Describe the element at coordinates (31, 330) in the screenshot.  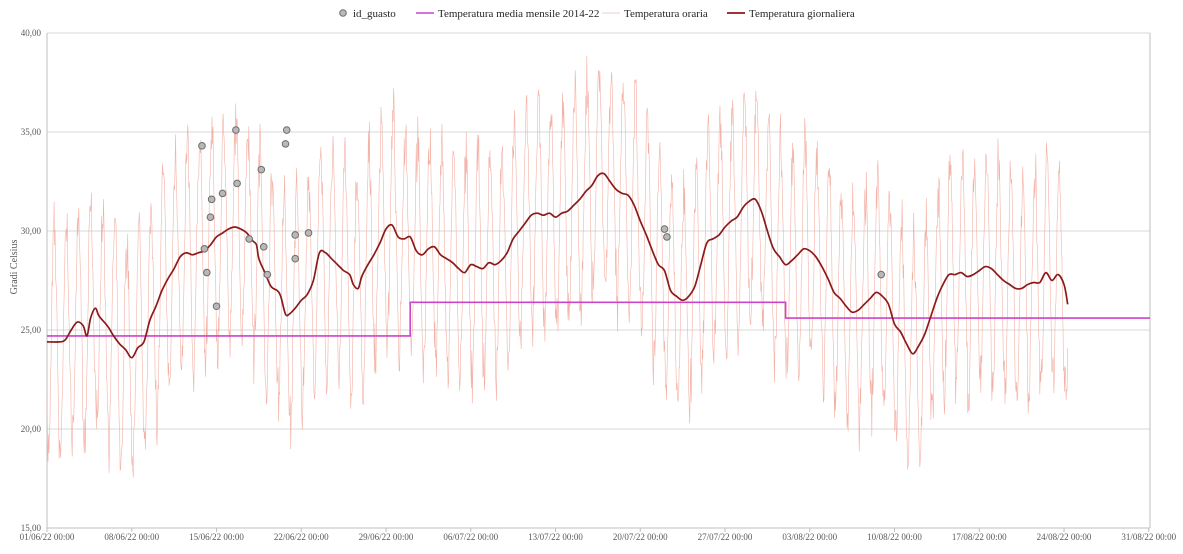
I see `y-tick-label: 25,00` at that location.